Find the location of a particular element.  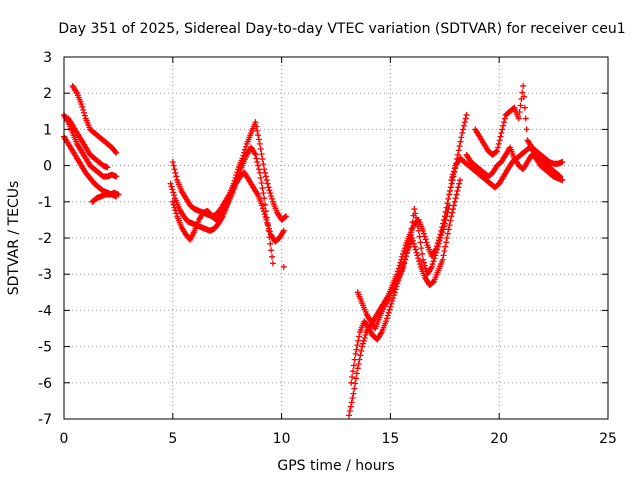

y-tick-label: 1 is located at coordinates (47, 130).